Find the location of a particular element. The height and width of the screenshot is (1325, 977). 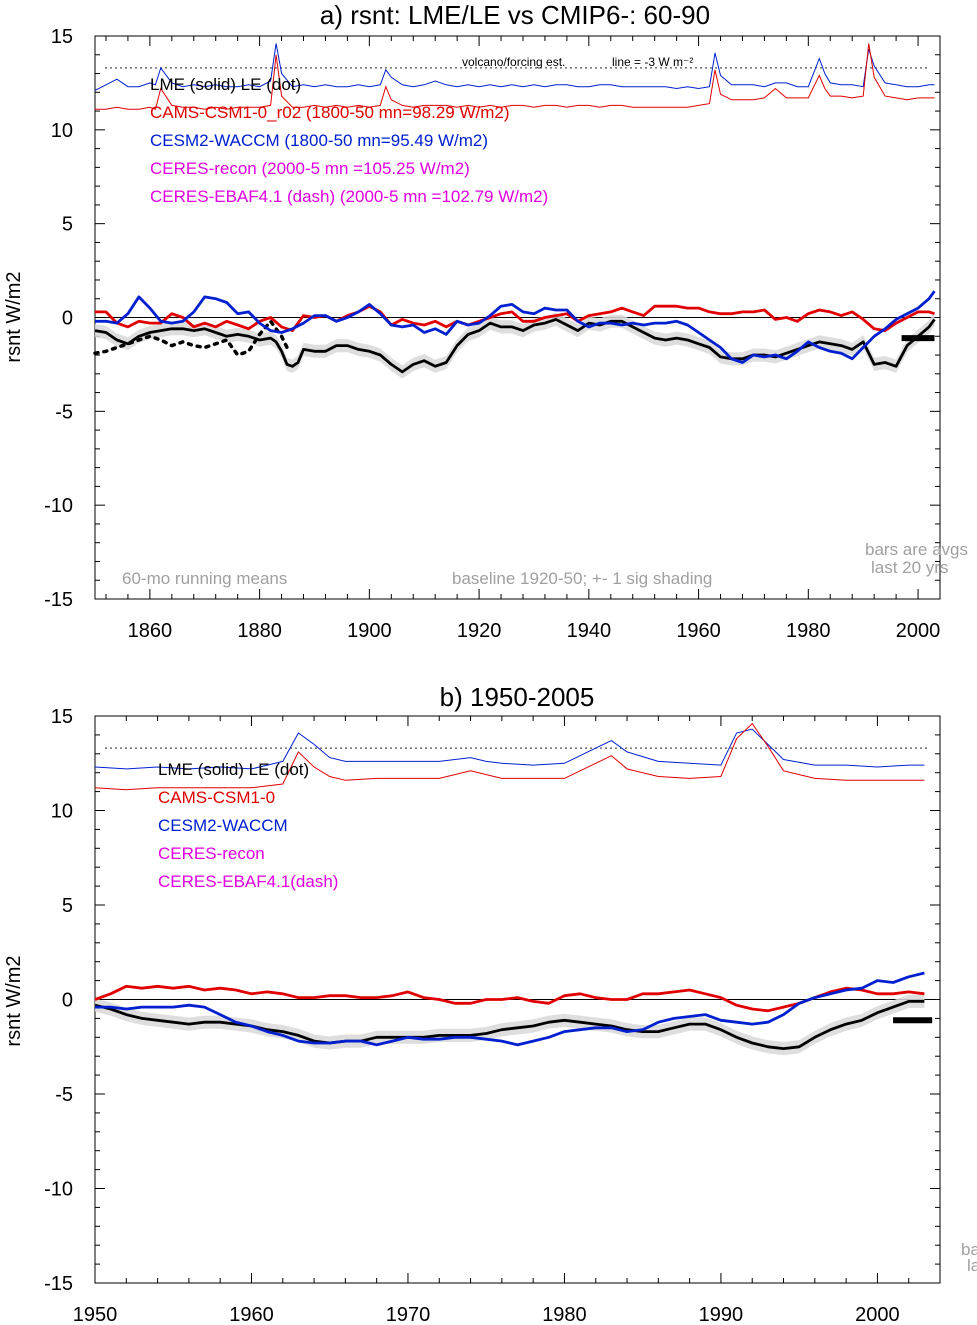

panel-a-ytick-label: 0 is located at coordinates (67, 319).